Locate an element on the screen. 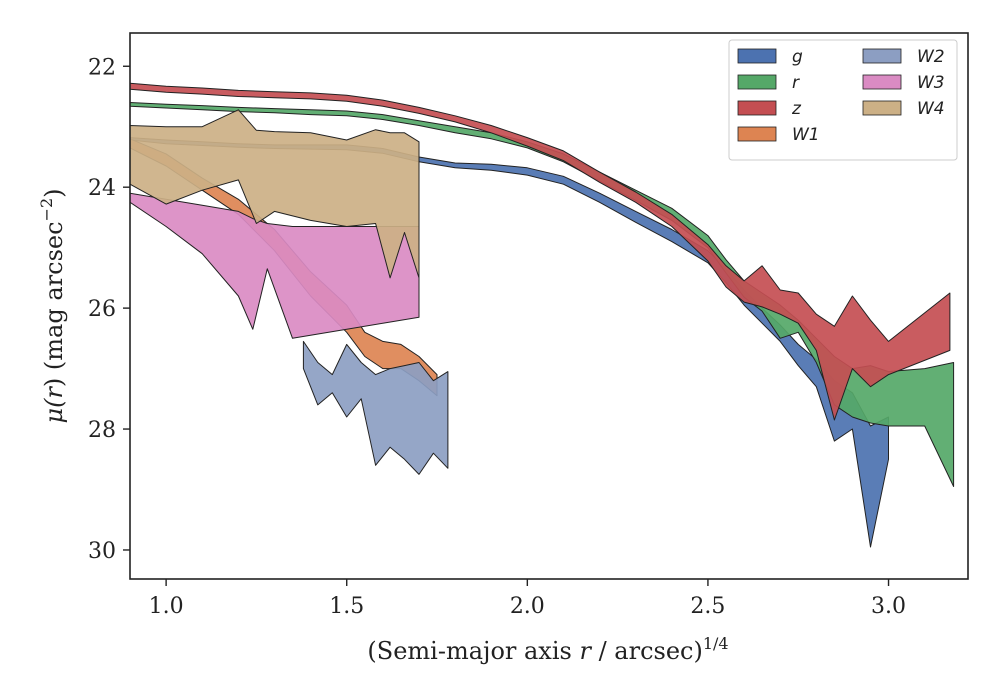 This screenshot has height=700, width=1000. legend-item-z: z is located at coordinates (769, 109).